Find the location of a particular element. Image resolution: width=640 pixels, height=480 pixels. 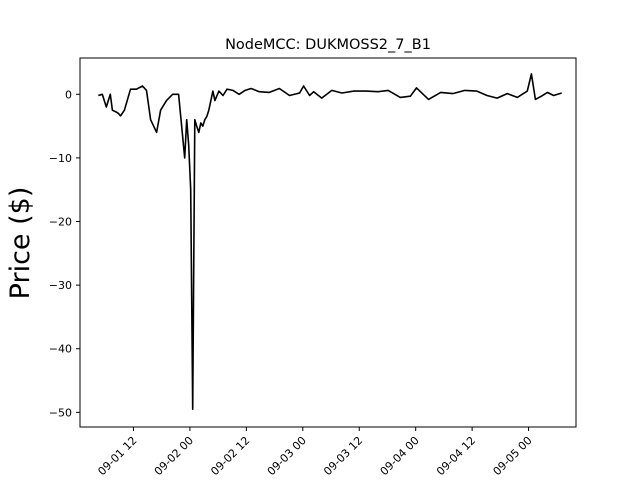

chart-title: NodeMCC: DUKMOSS2_7_B1 is located at coordinates (328, 45).